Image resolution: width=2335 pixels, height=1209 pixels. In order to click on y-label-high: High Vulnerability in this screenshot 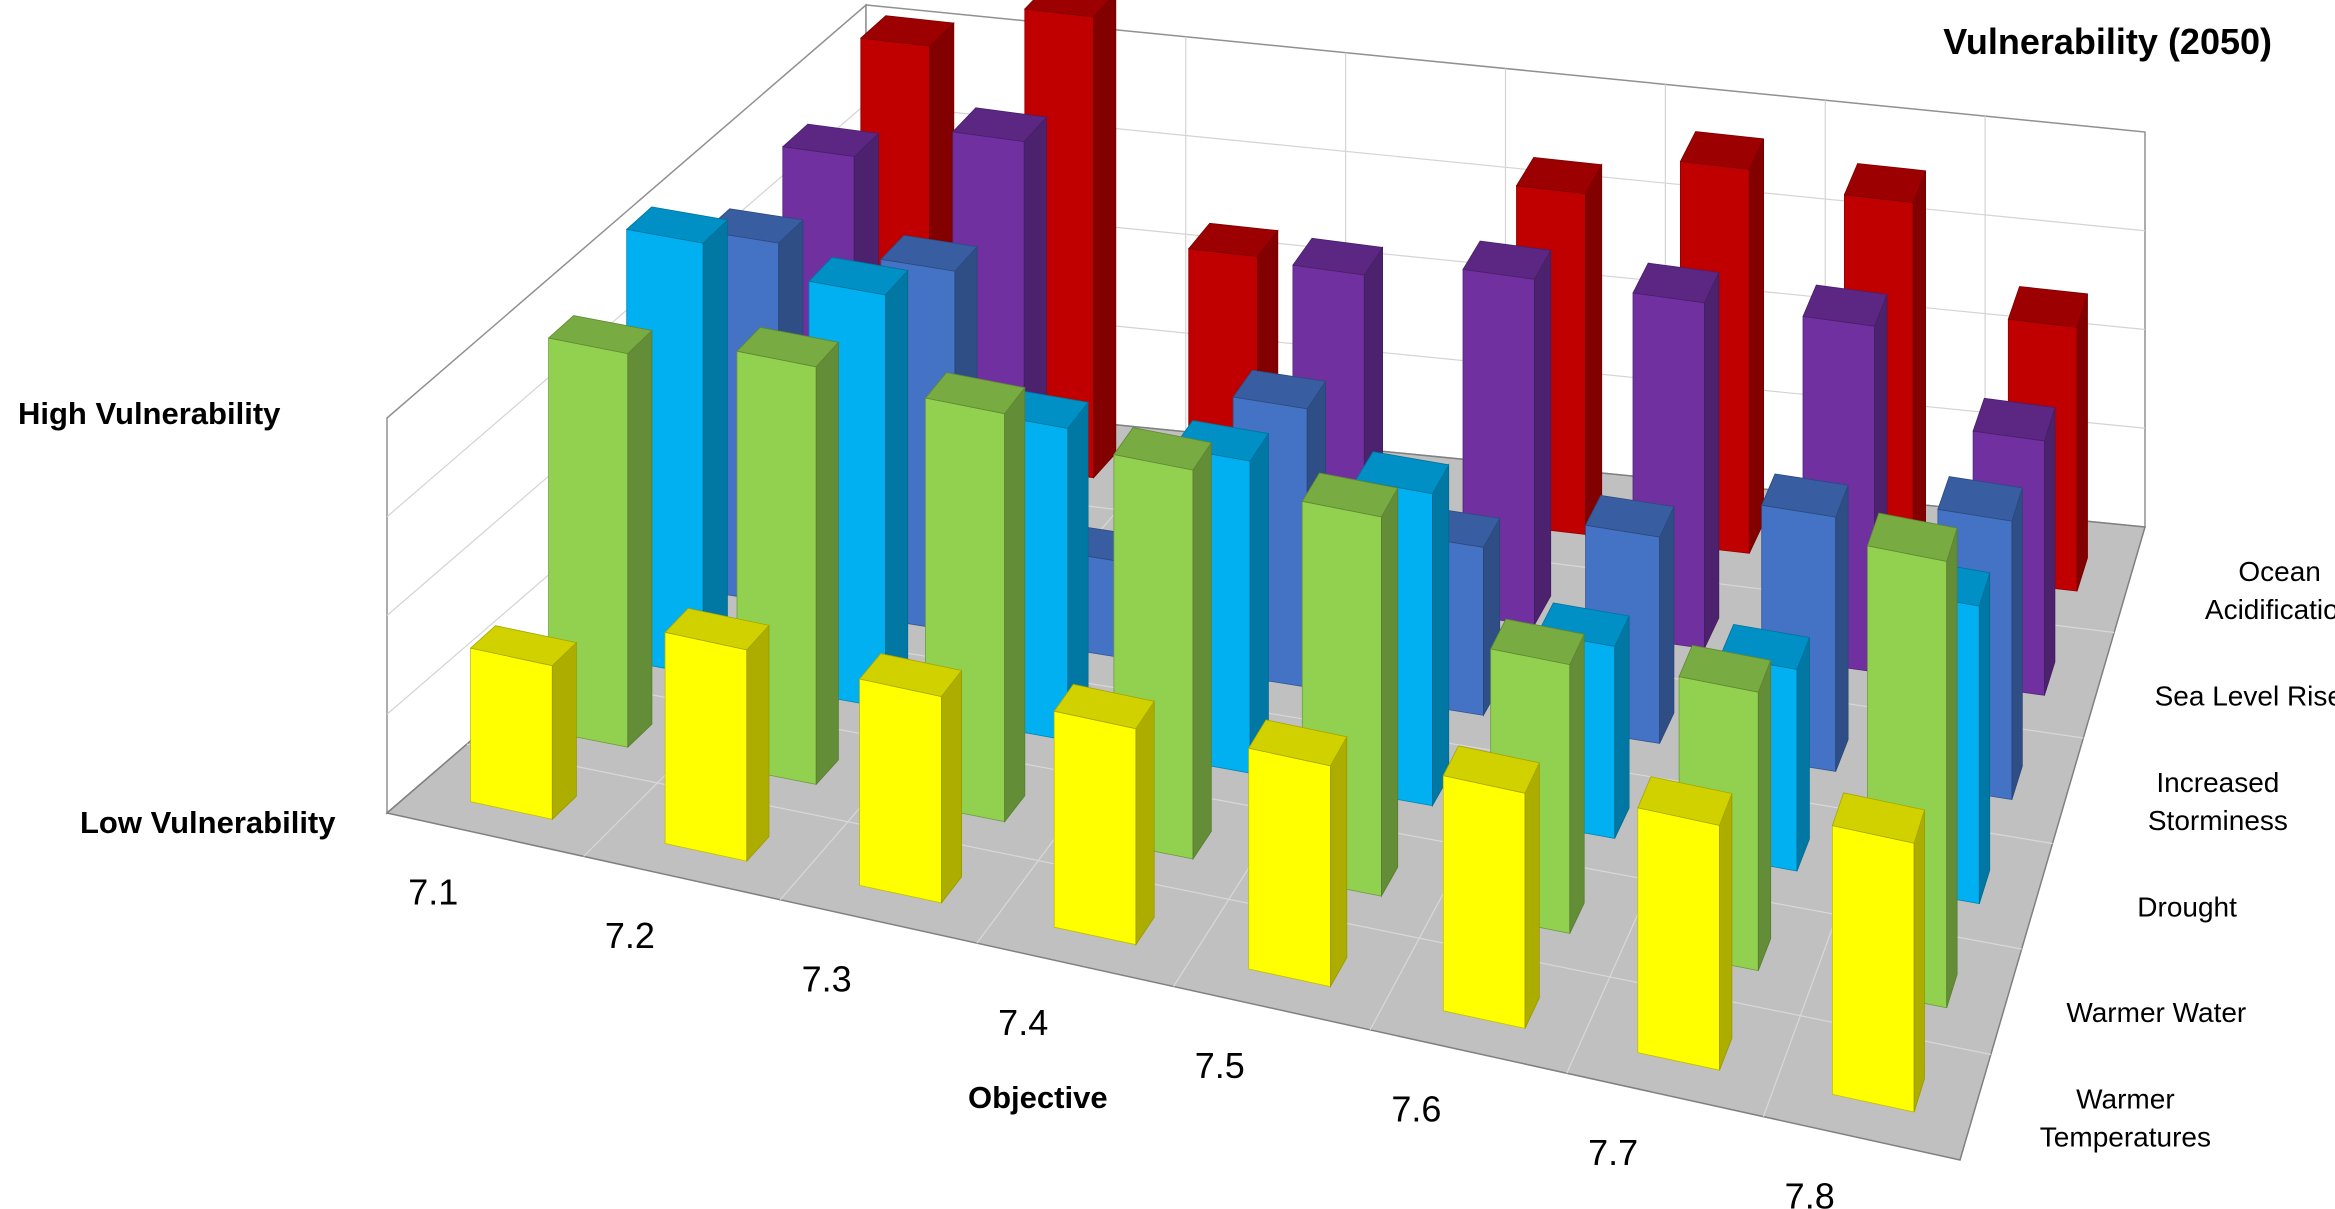, I will do `click(149, 413)`.